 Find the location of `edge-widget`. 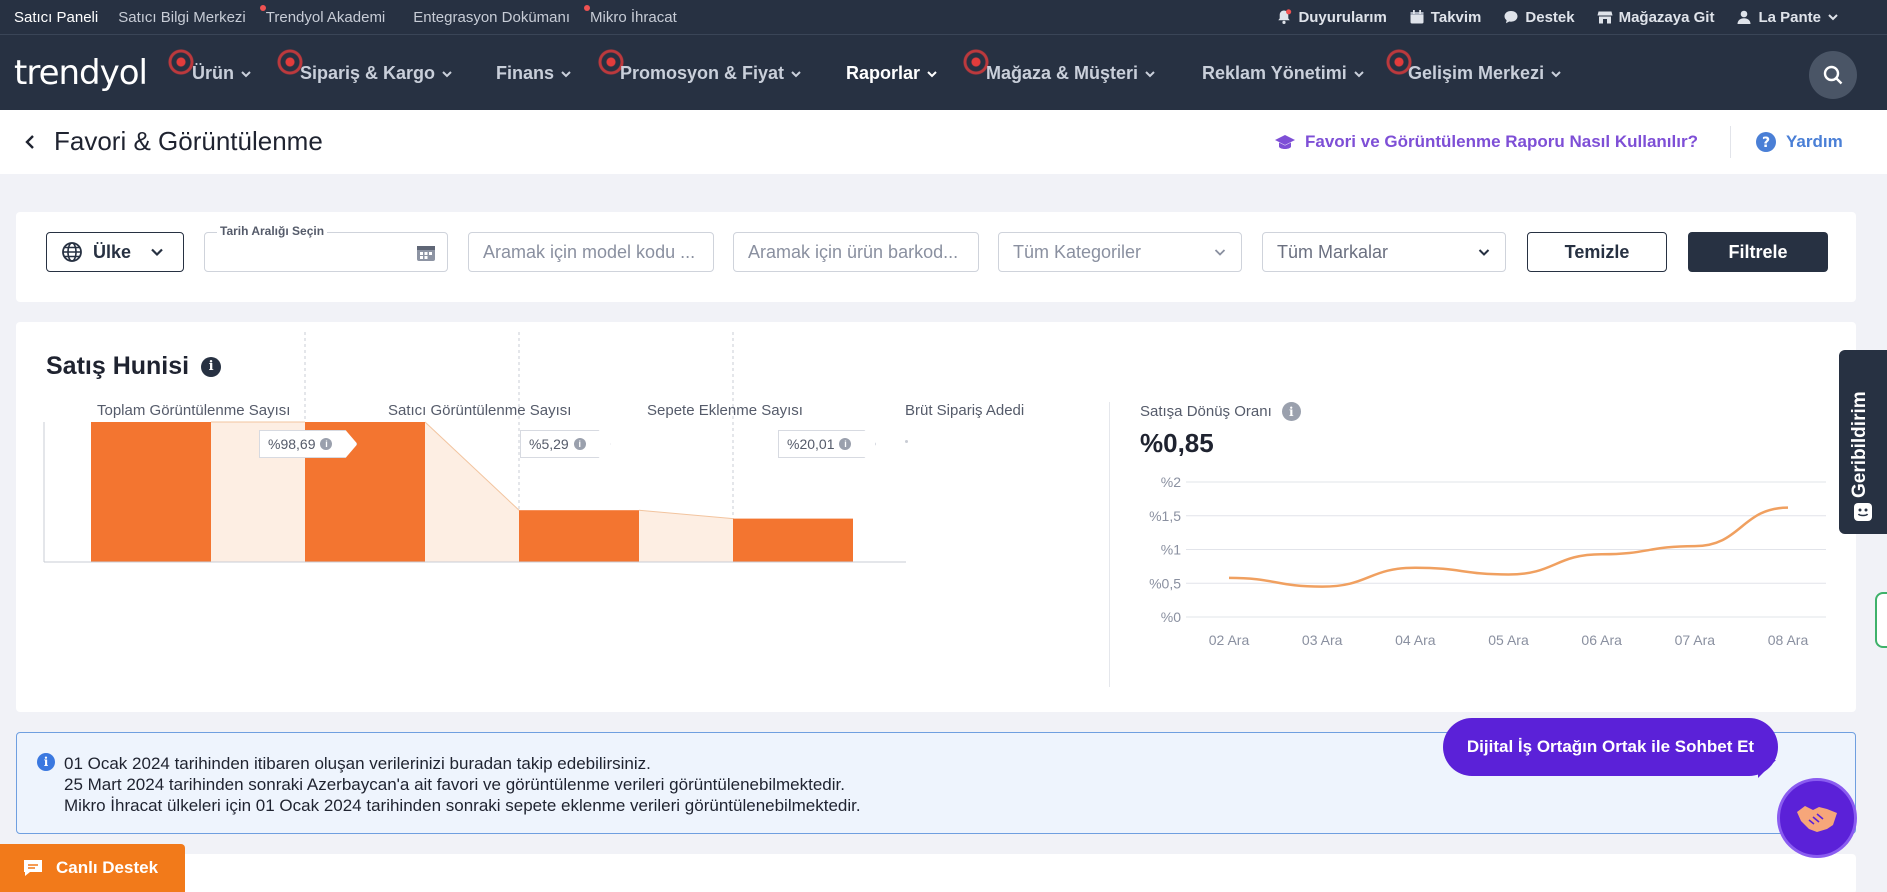

edge-widget is located at coordinates (1881, 620).